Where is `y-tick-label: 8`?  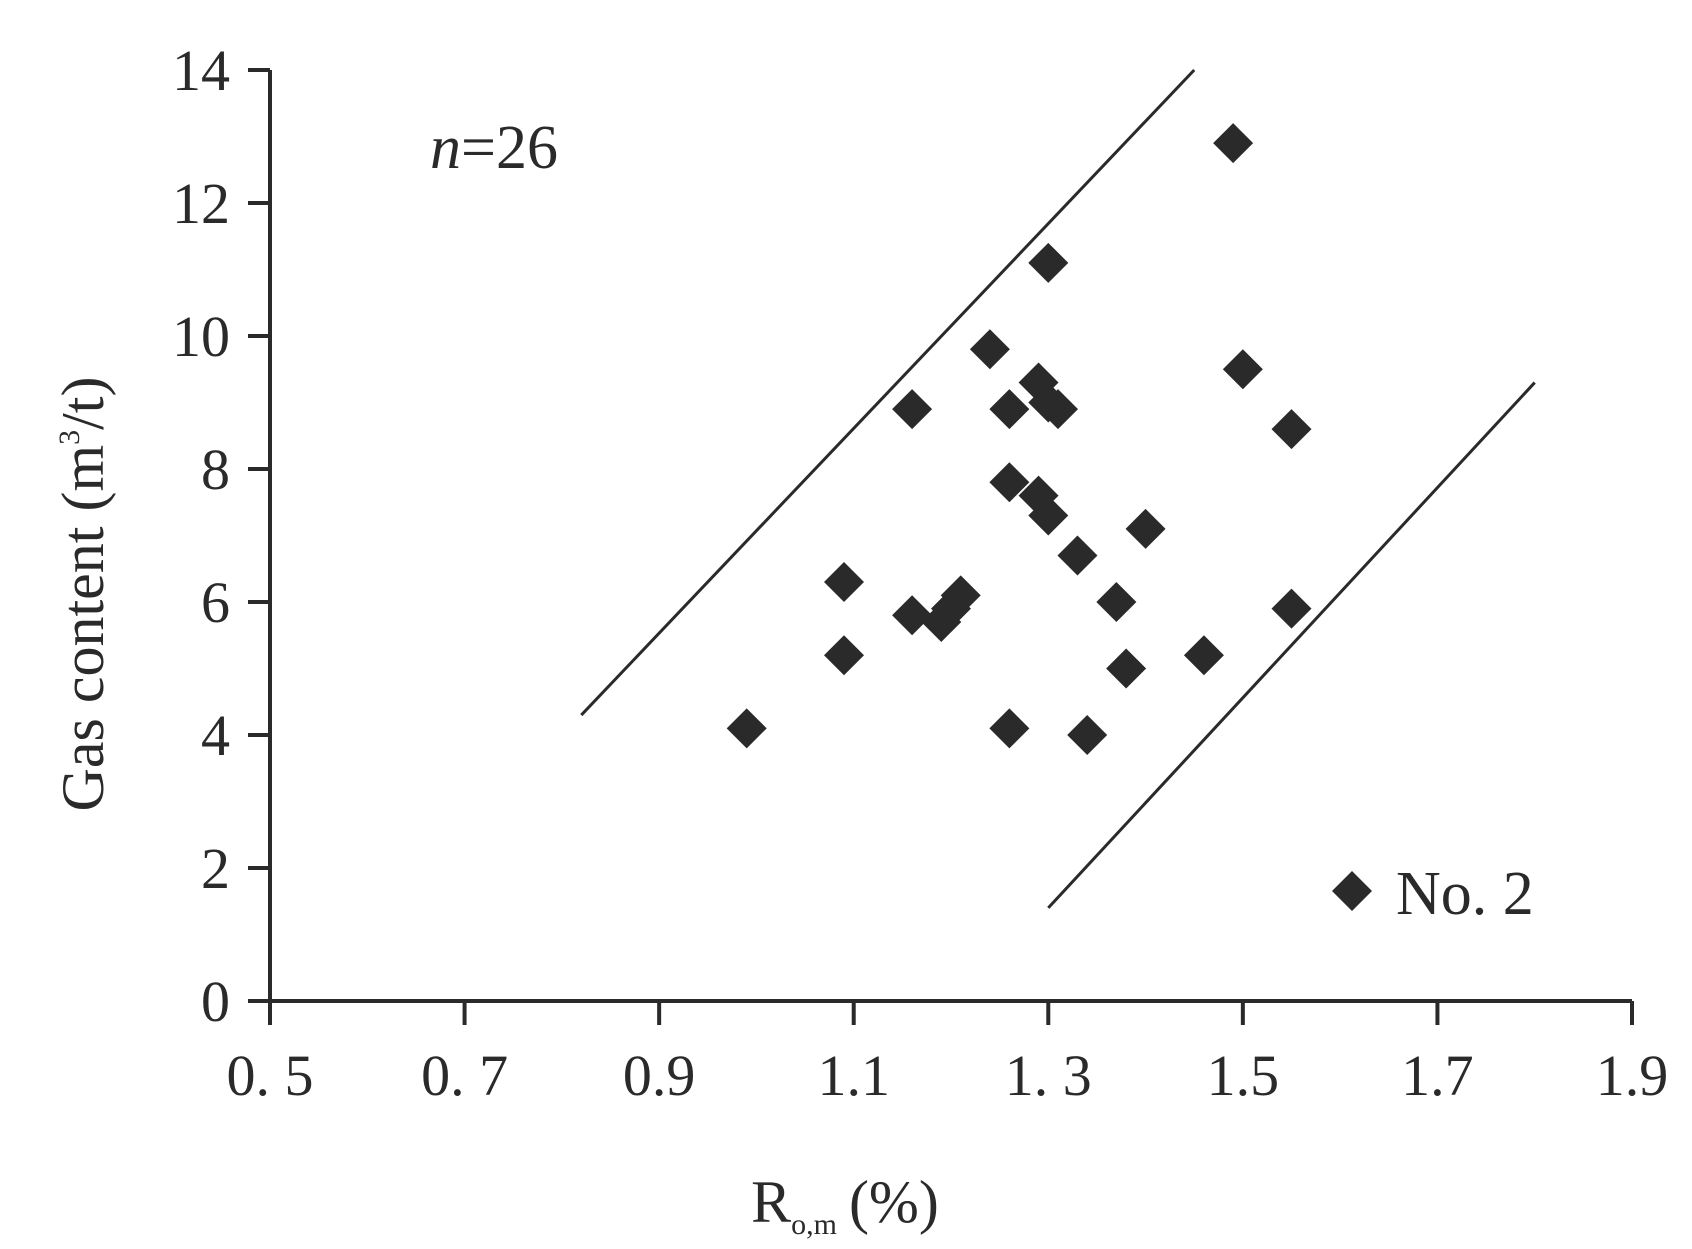 y-tick-label: 8 is located at coordinates (215, 469).